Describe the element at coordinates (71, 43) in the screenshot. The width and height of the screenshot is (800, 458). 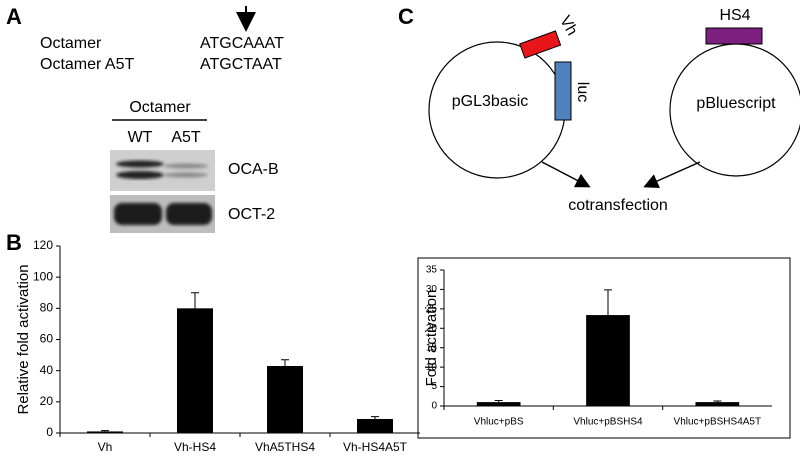
I see `seq-name: Octamer` at that location.